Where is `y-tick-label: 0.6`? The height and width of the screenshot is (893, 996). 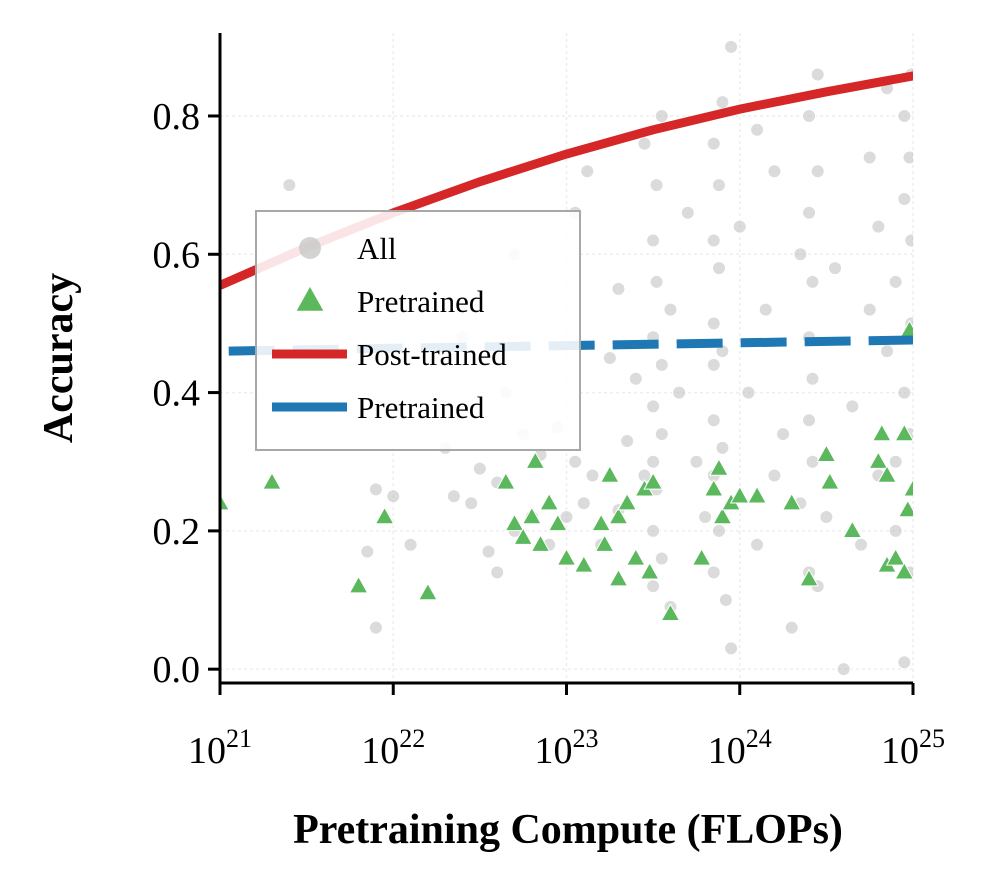
y-tick-label: 0.6 is located at coordinates (177, 255).